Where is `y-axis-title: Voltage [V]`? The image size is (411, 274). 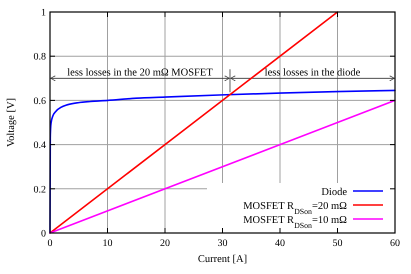 y-axis-title: Voltage [V] is located at coordinates (11, 123).